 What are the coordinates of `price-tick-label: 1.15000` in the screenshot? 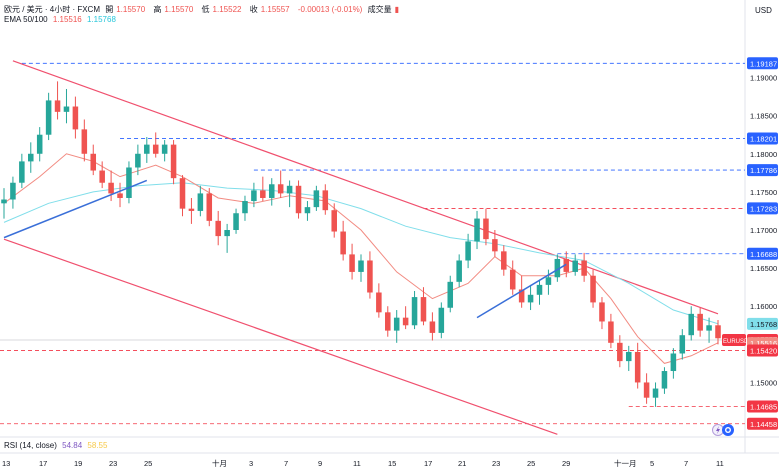 It's located at (763, 382).